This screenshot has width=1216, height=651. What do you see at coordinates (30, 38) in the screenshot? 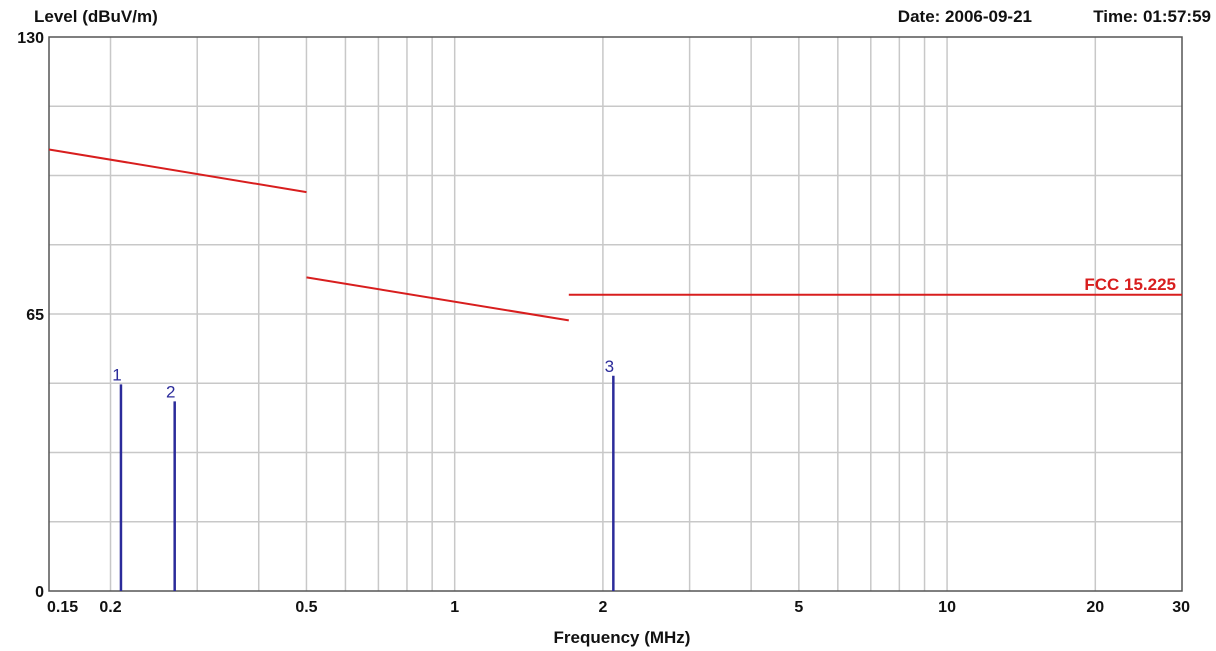
I see `y-tick-label: 130` at bounding box center [30, 38].